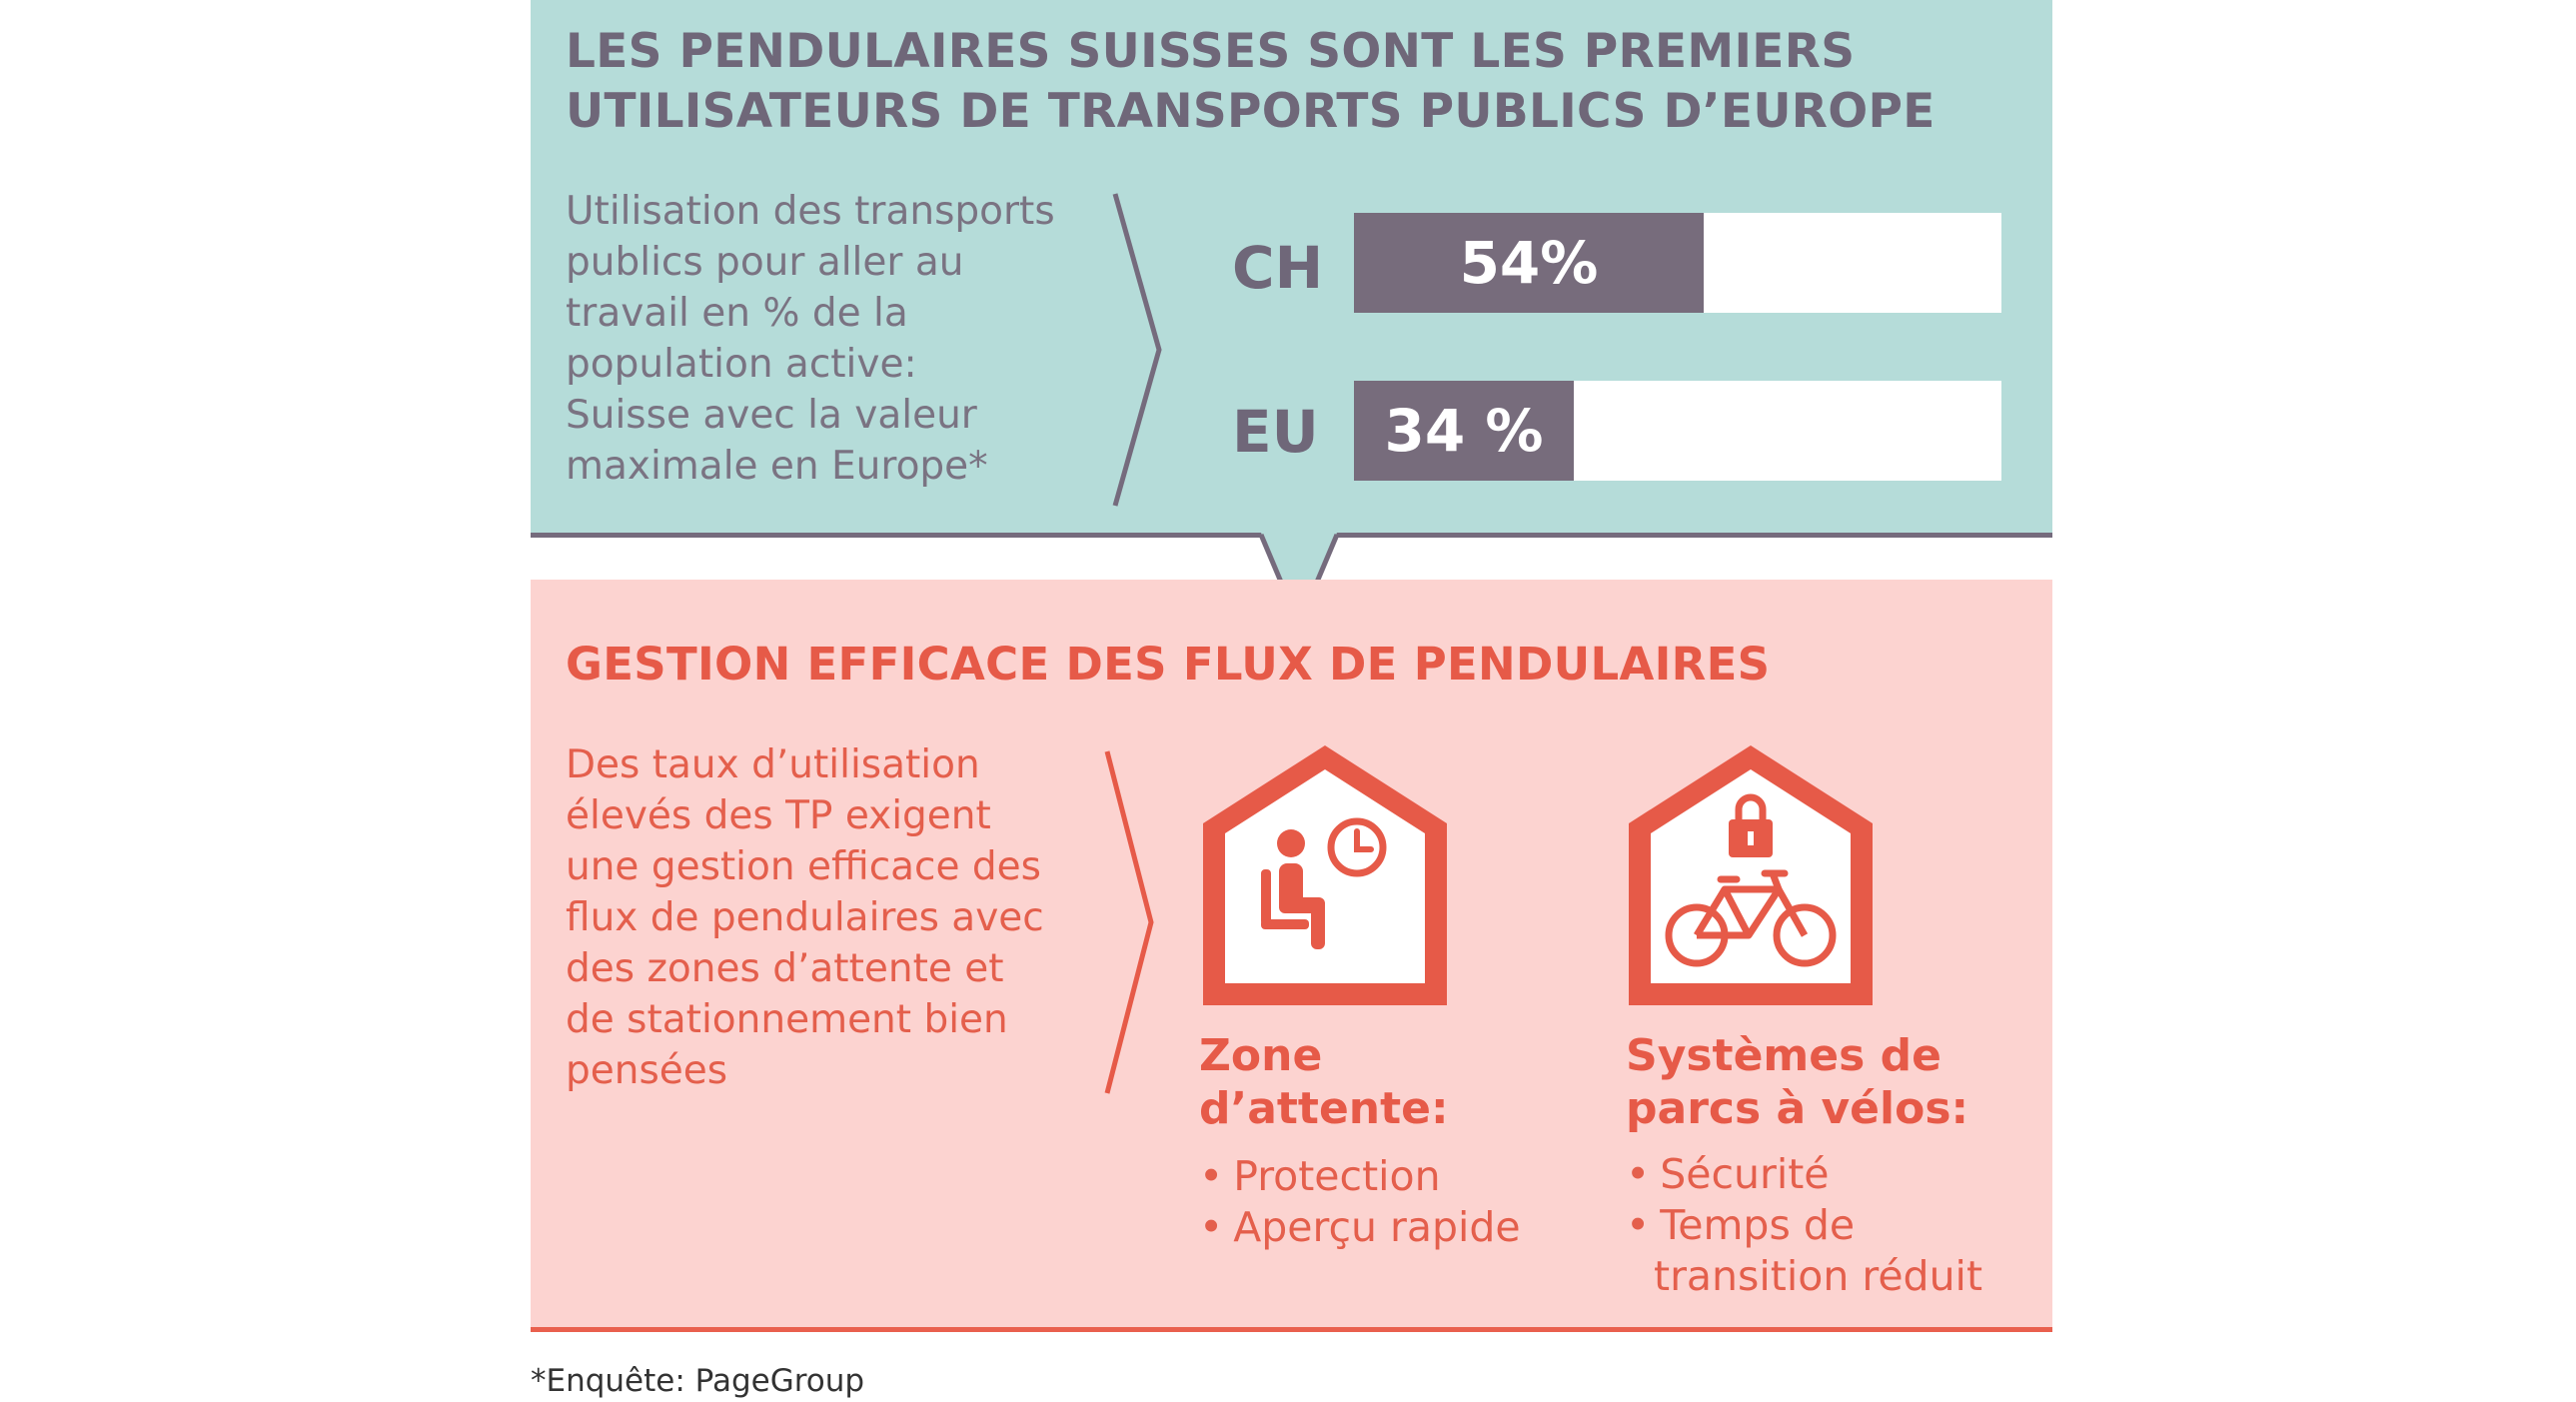 This screenshot has width=2576, height=1402. What do you see at coordinates (1324, 1108) in the screenshot?
I see `waiting-zone-title-line: d’attente:` at bounding box center [1324, 1108].